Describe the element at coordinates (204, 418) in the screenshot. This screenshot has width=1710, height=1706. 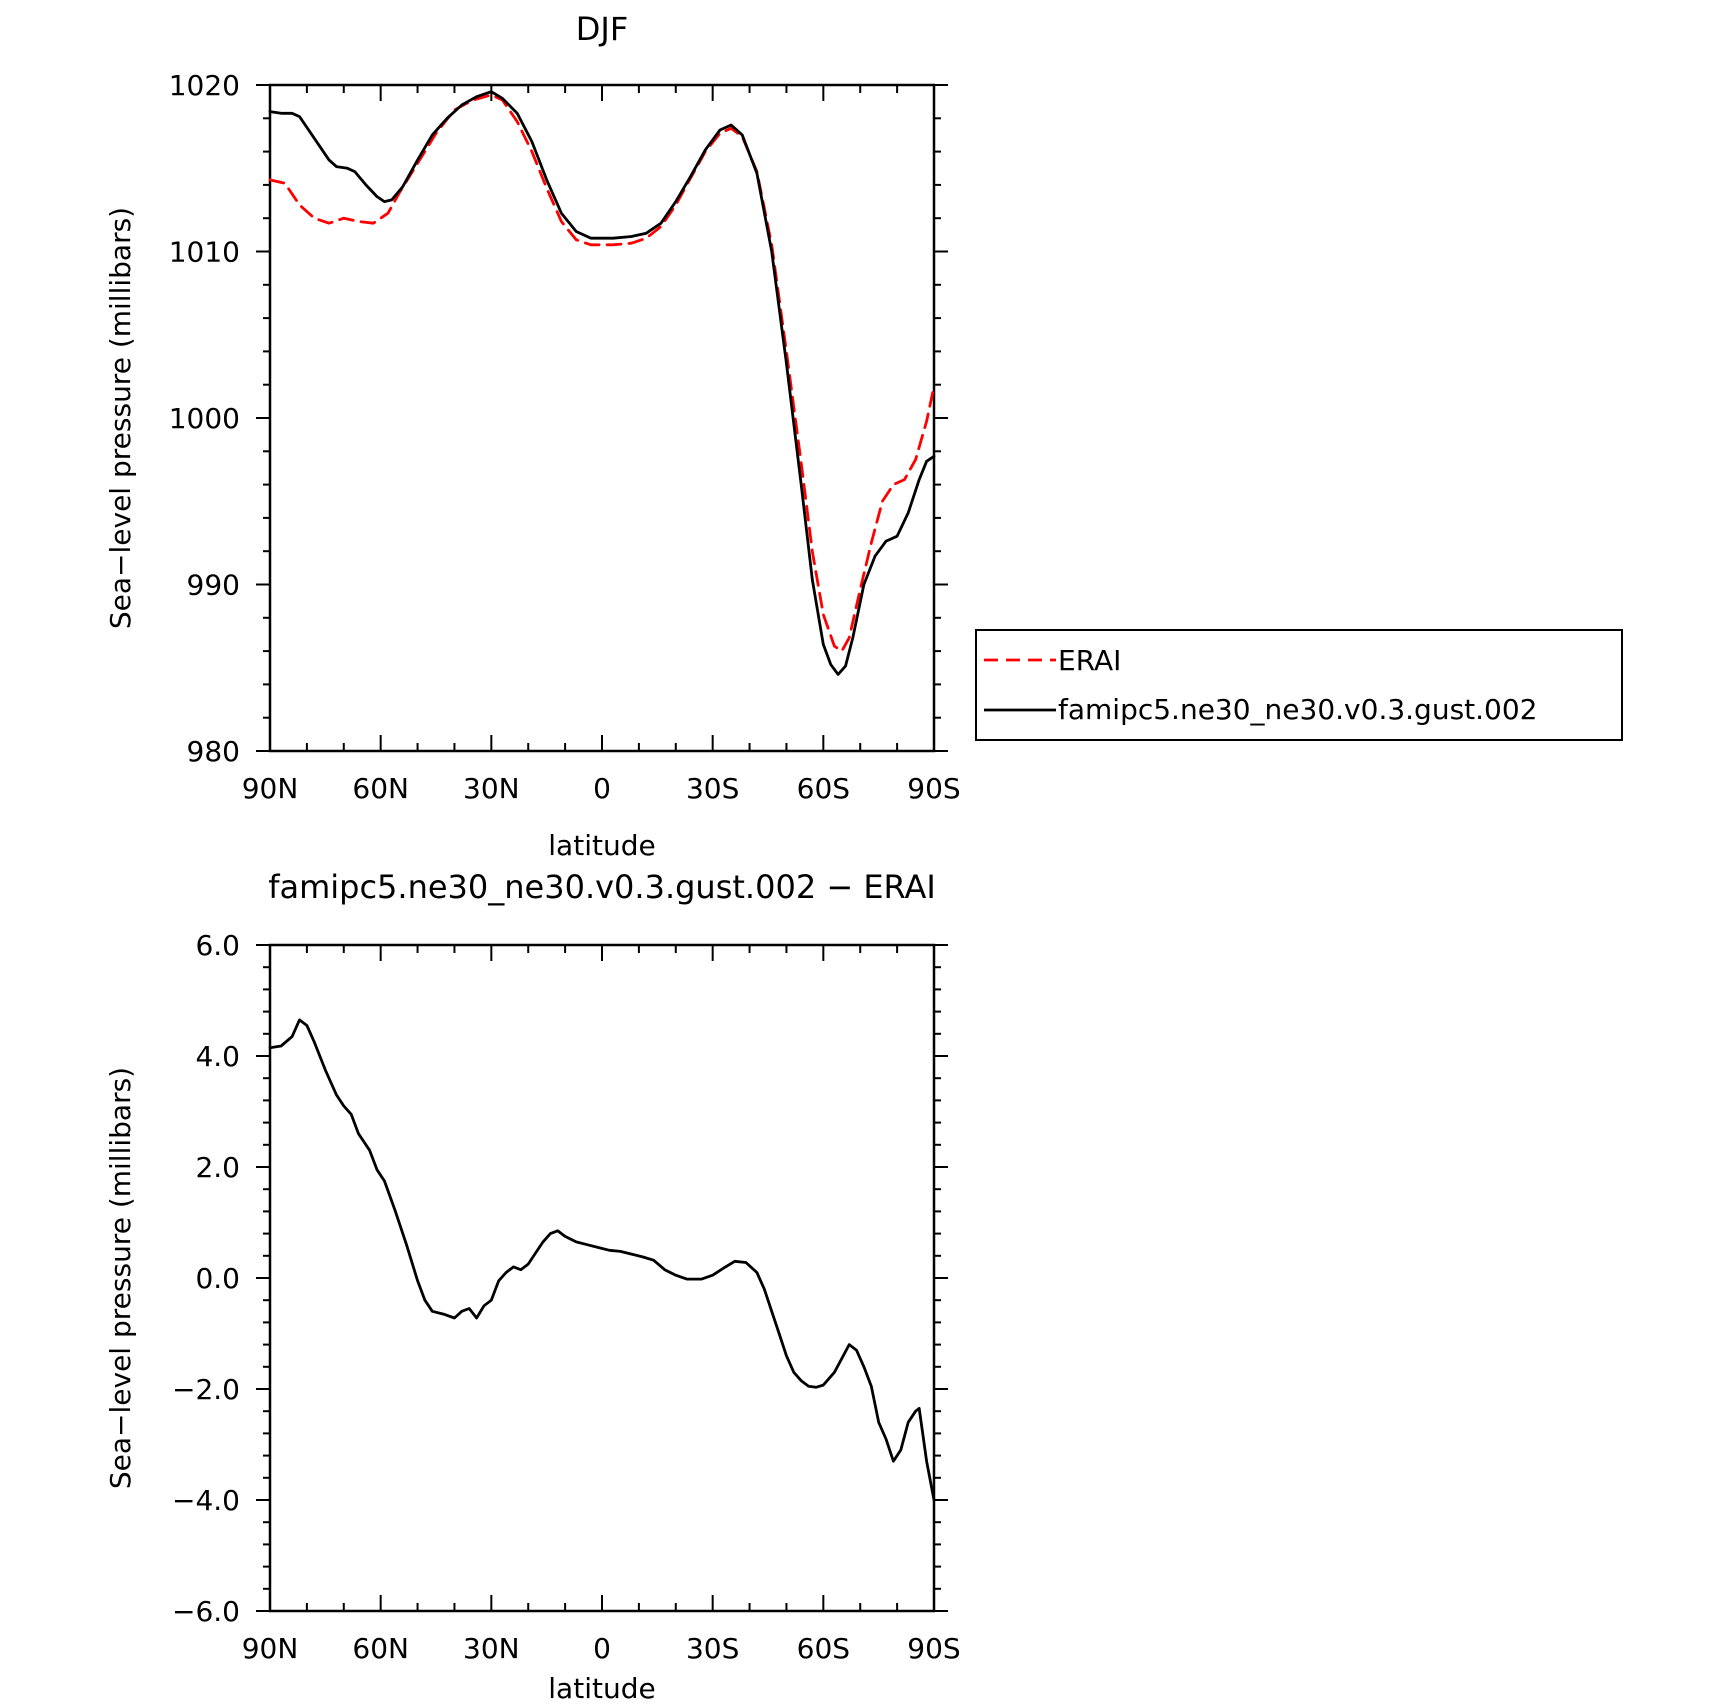
I see `y-tick-label: 1000` at that location.